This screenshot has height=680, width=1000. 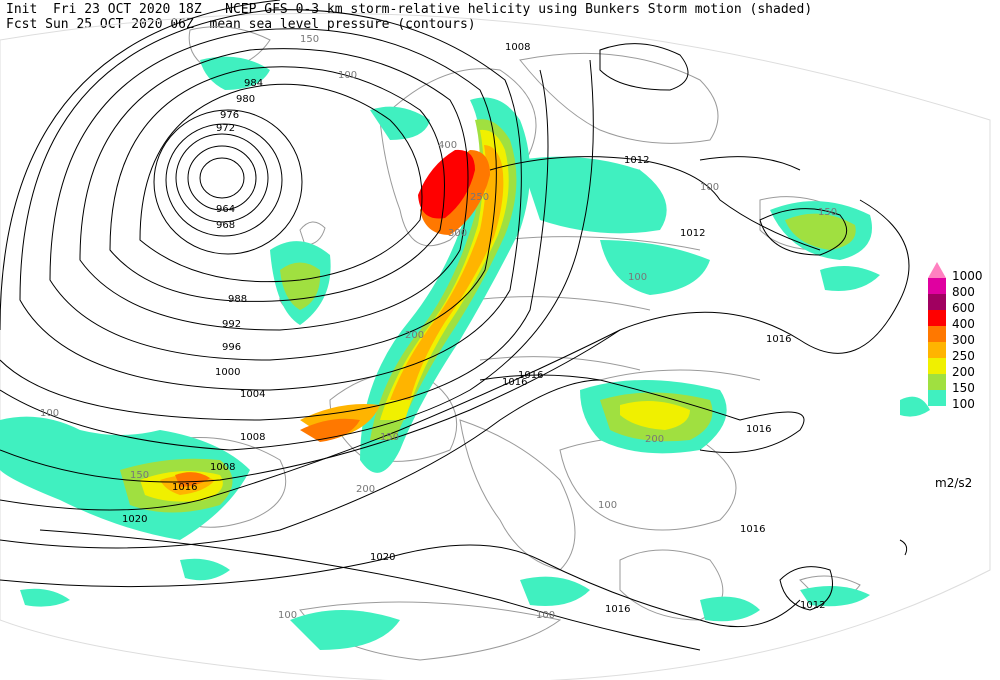 What do you see at coordinates (963, 372) in the screenshot?
I see `legend-label: 200` at bounding box center [963, 372].